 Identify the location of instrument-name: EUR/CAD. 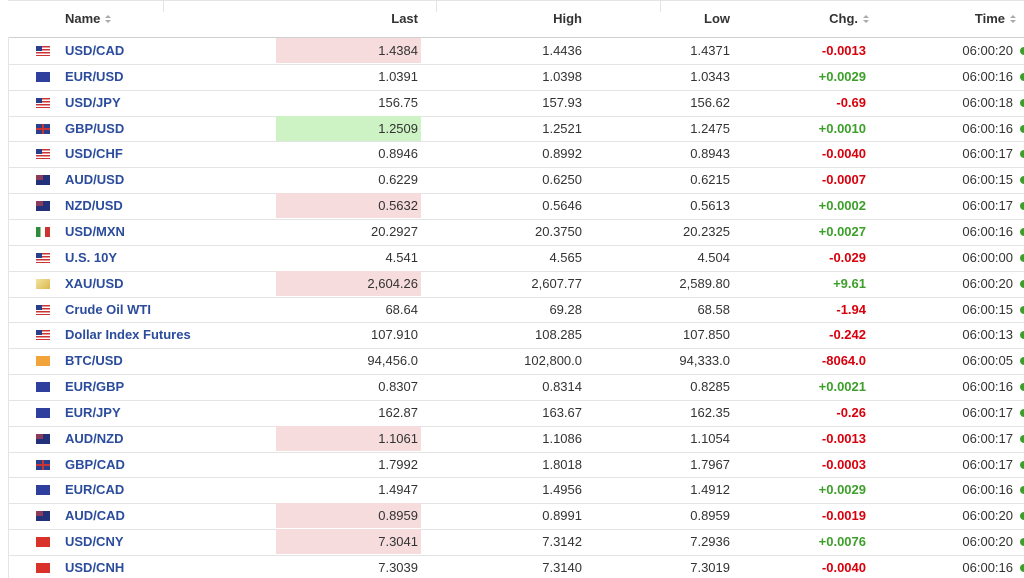
(95, 490).